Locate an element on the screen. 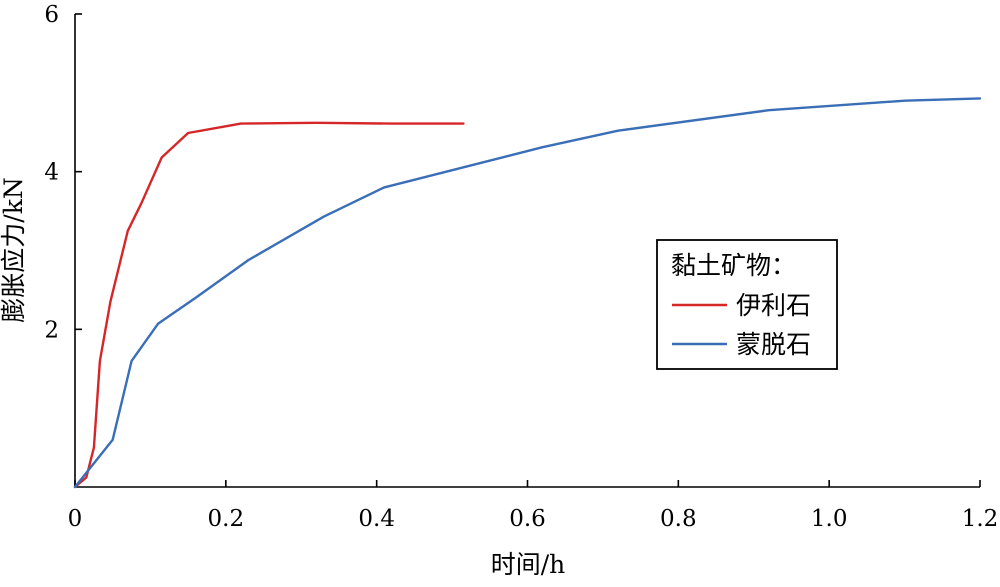 The image size is (1000, 587). y-tick-label: 4 is located at coordinates (51, 173).